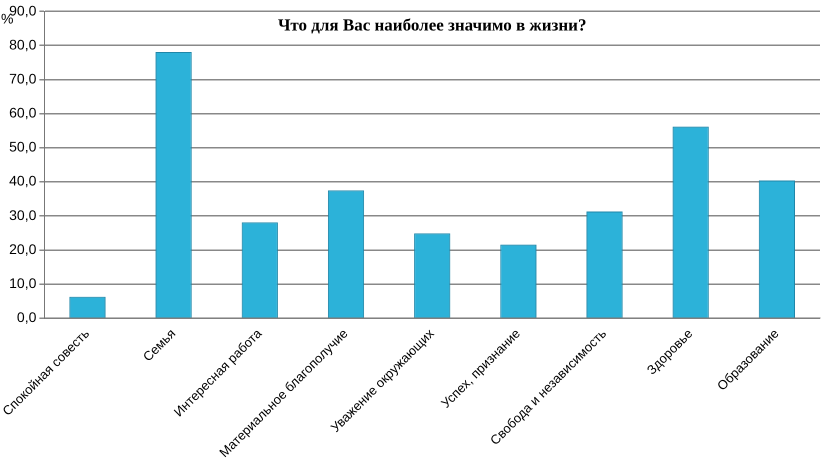 The image size is (824, 464). What do you see at coordinates (23, 248) in the screenshot?
I see `y-tick-label: 20,0` at bounding box center [23, 248].